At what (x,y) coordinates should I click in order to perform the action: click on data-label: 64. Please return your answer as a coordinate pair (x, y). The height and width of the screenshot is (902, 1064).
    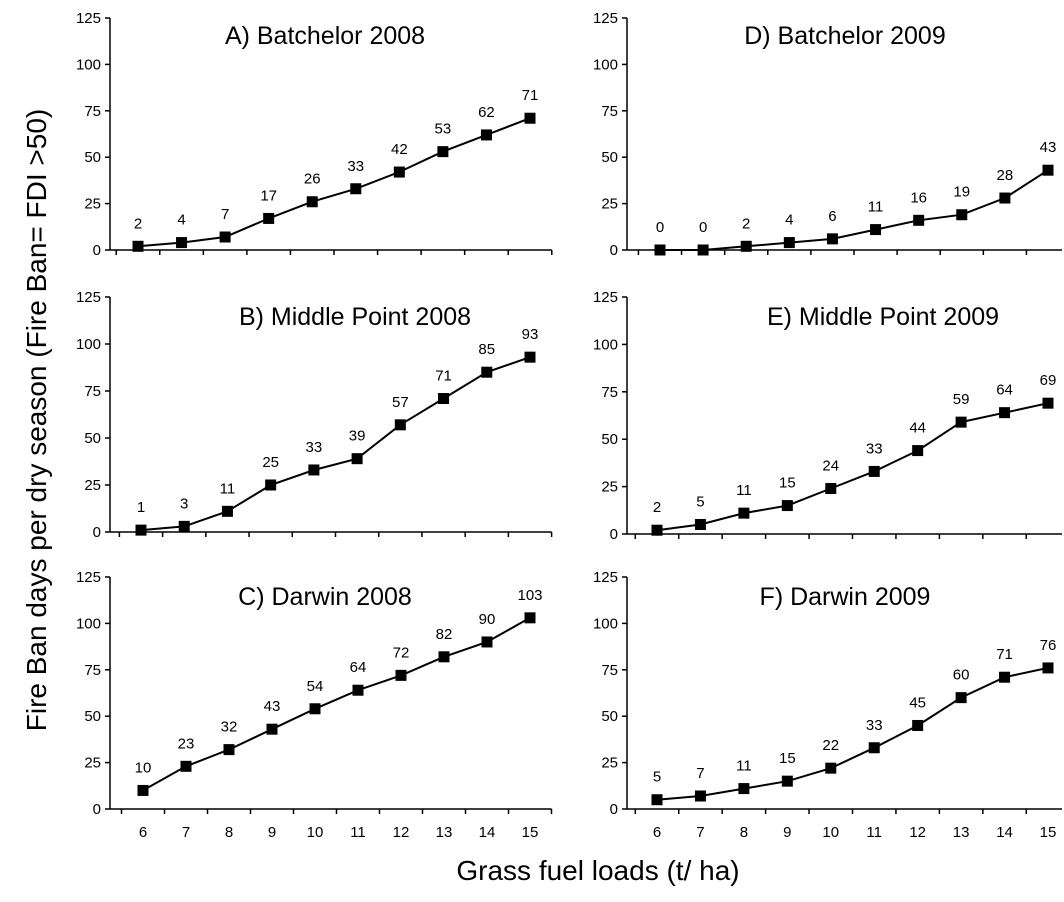
    Looking at the image, I should click on (358, 667).